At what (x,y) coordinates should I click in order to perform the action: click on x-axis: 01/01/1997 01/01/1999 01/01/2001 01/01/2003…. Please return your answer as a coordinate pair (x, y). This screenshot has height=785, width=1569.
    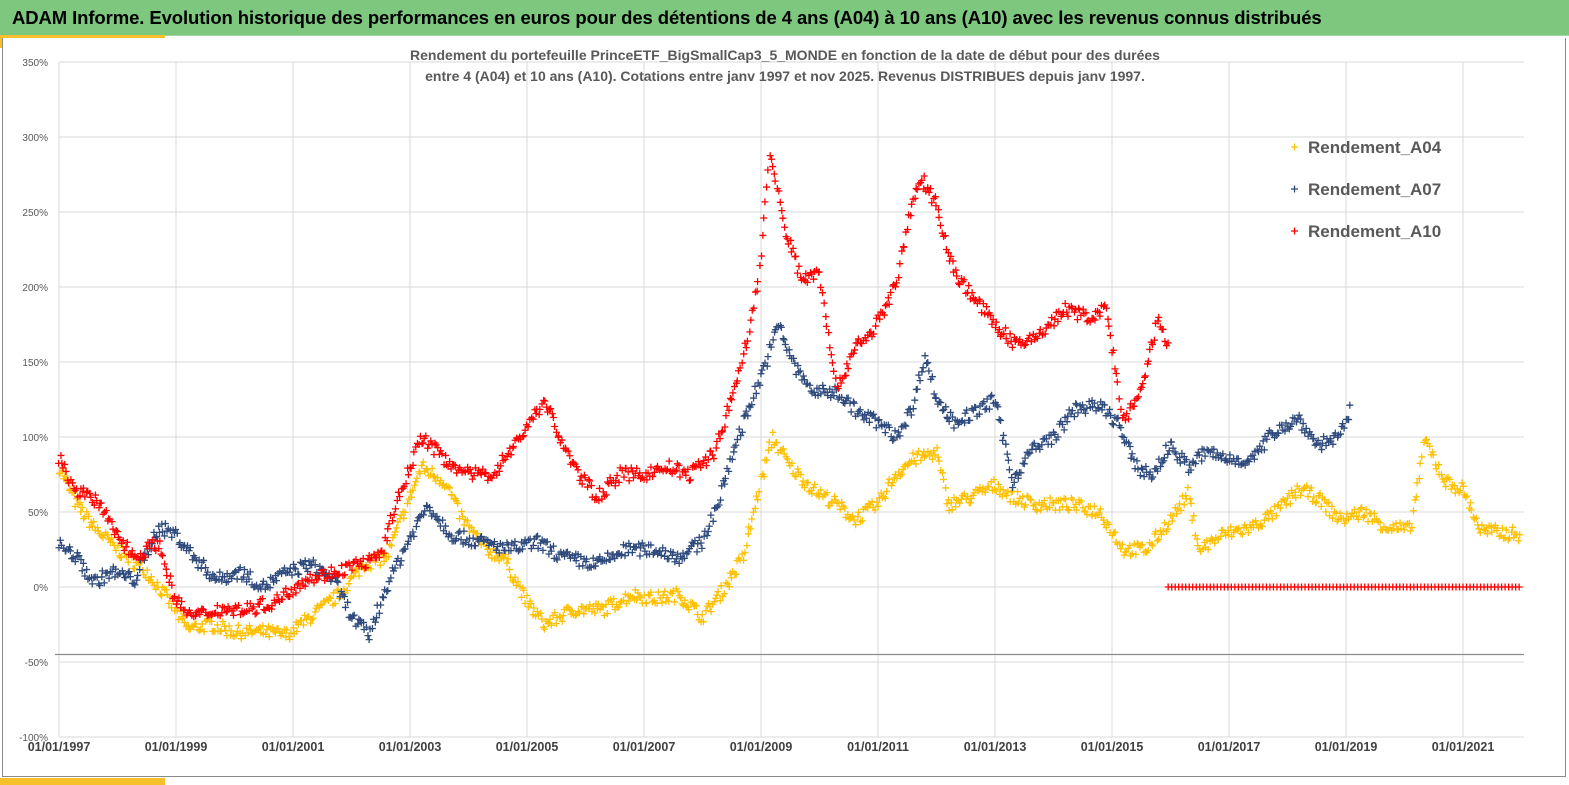
    Looking at the image, I should click on (761, 747).